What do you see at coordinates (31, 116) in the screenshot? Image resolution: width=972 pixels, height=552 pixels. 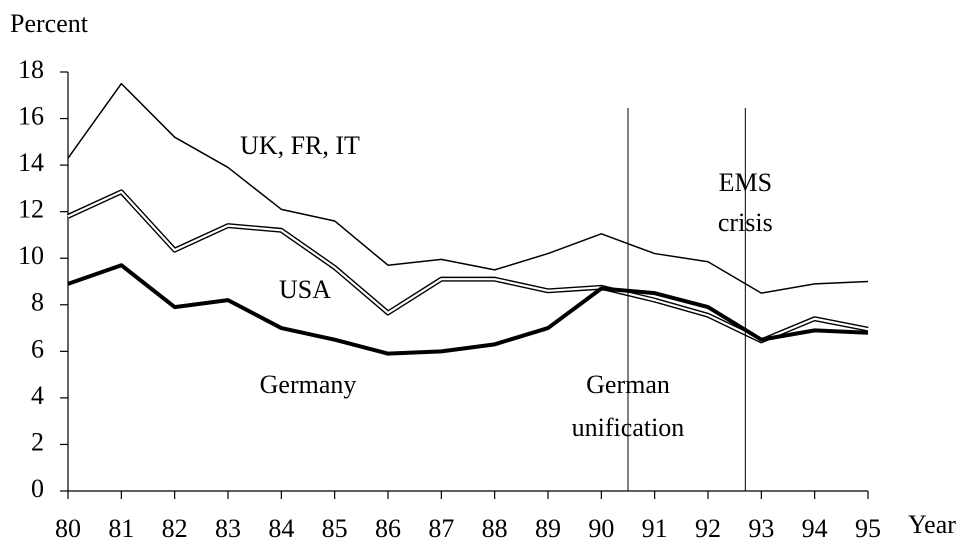 I see `y-tick-label: 16` at bounding box center [31, 116].